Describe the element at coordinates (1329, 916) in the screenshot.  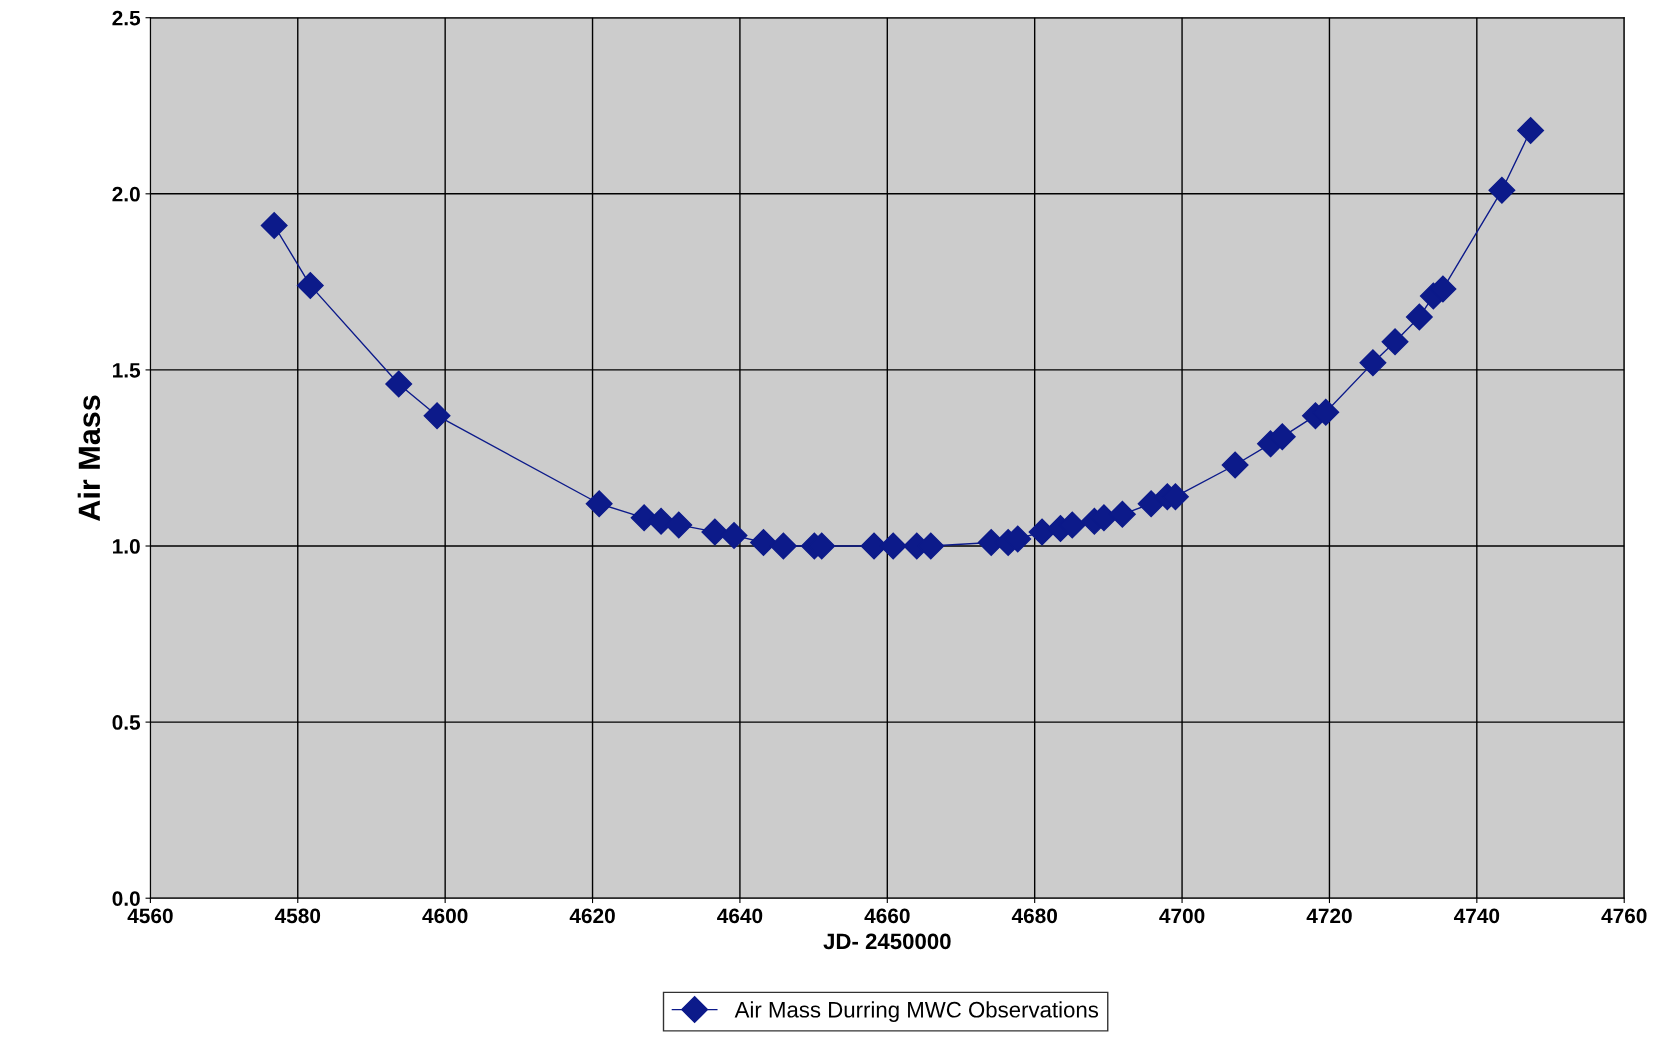
I see `x-tick-label: 4720` at that location.